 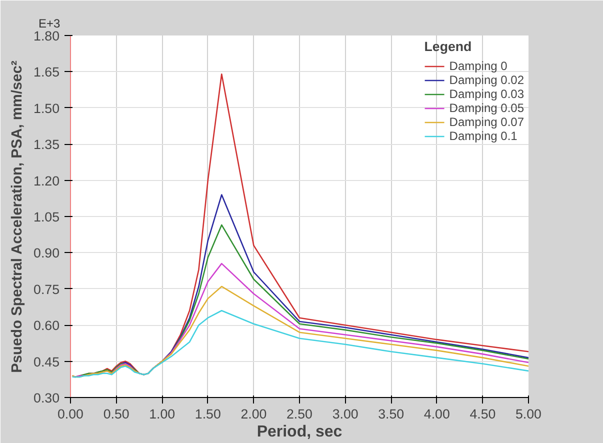 I want to click on y-tick-label: 1.50, so click(x=47, y=108).